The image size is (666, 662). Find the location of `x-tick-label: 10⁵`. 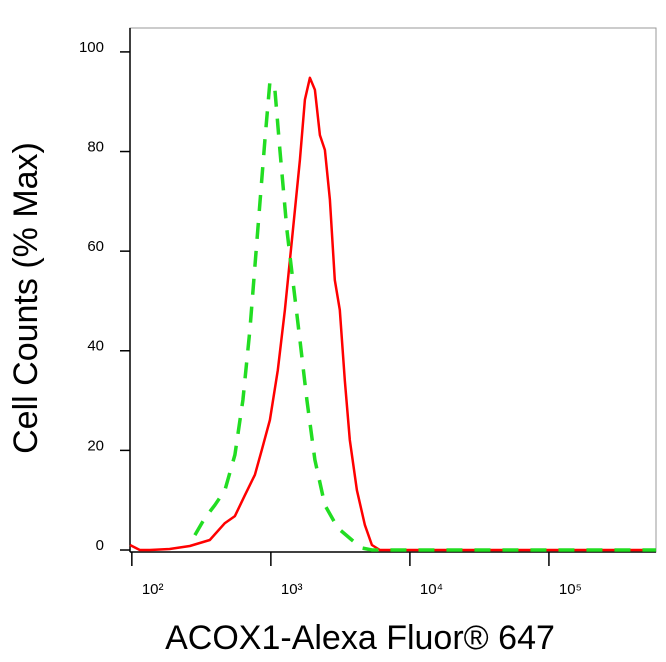

x-tick-label: 10⁵ is located at coordinates (570, 589).